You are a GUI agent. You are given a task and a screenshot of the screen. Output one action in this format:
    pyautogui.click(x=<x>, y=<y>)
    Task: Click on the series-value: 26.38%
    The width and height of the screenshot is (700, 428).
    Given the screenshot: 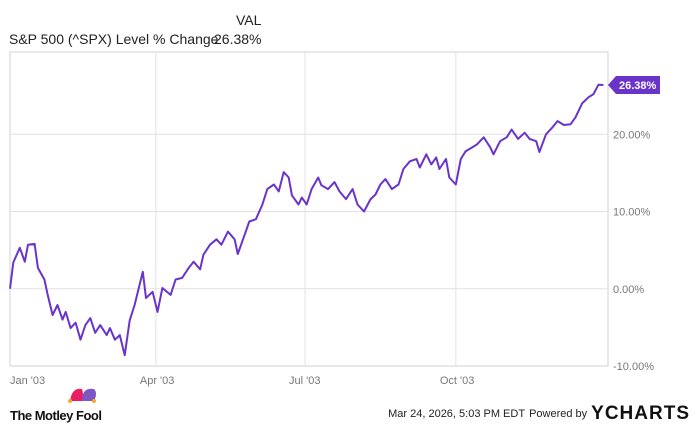 What is the action you would take?
    pyautogui.click(x=238, y=39)
    